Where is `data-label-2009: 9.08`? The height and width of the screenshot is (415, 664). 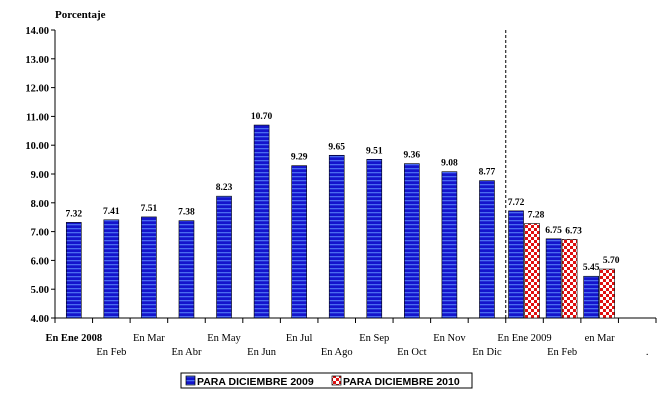
data-label-2009: 9.08 is located at coordinates (449, 164).